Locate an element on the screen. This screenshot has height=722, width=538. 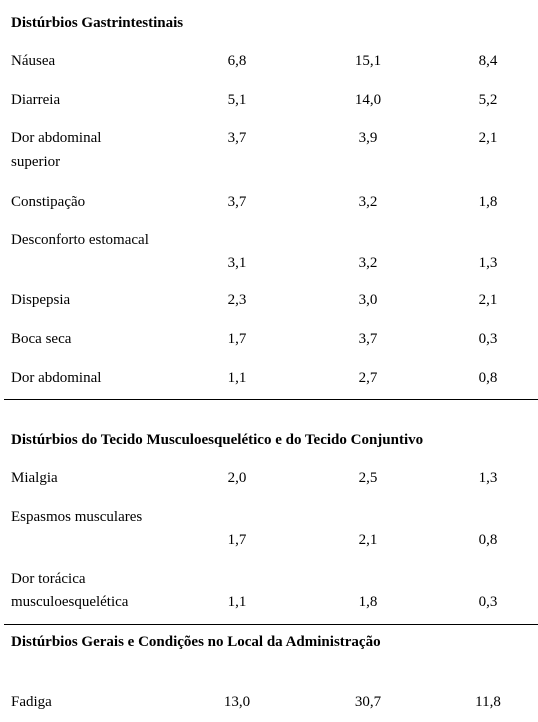
value-col2: 2,7 is located at coordinates (368, 378).